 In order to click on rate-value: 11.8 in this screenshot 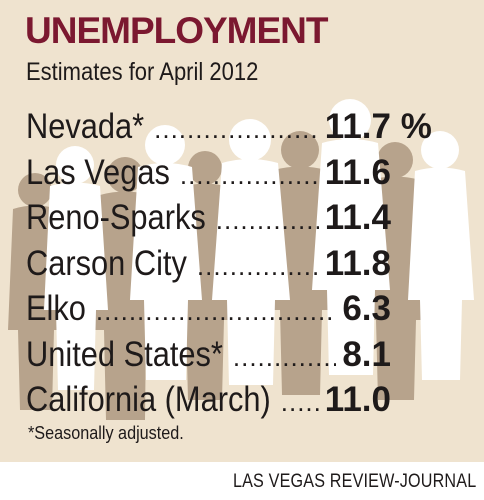, I will do `click(357, 263)`.